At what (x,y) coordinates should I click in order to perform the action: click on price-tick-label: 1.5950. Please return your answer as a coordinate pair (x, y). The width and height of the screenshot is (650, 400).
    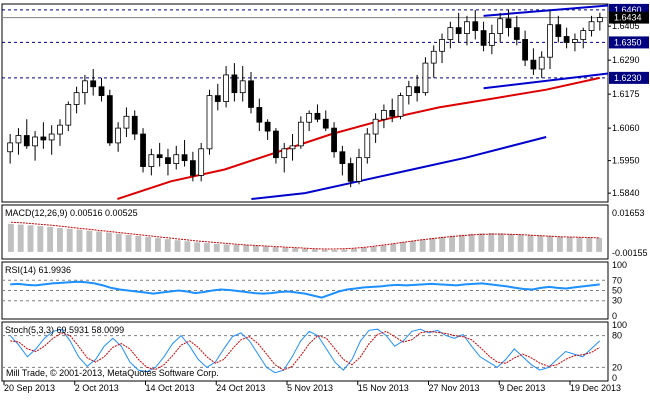
    Looking at the image, I should click on (626, 161).